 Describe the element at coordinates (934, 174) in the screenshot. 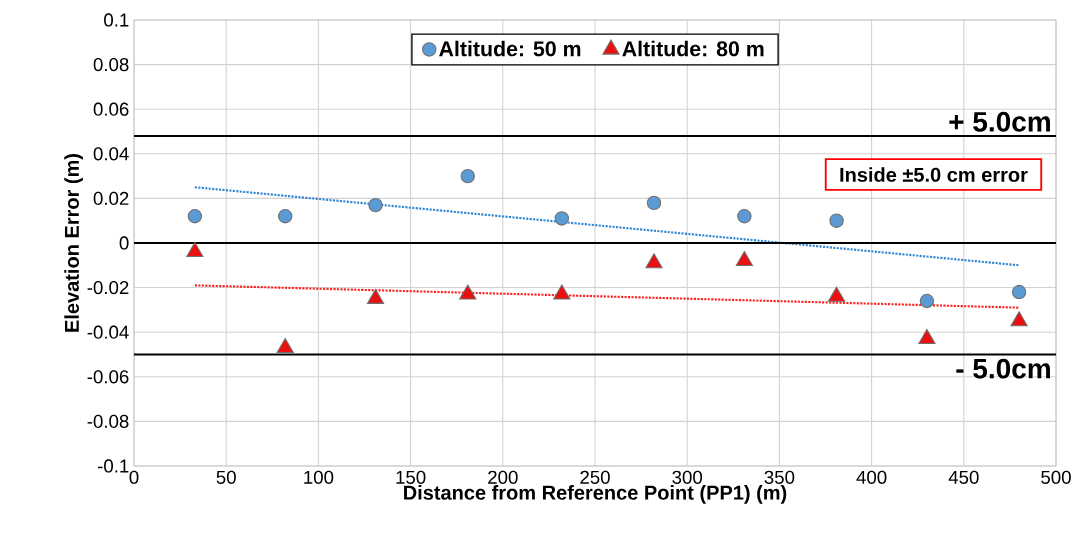

I see `annotation: Inside ±5.0 cm error` at that location.